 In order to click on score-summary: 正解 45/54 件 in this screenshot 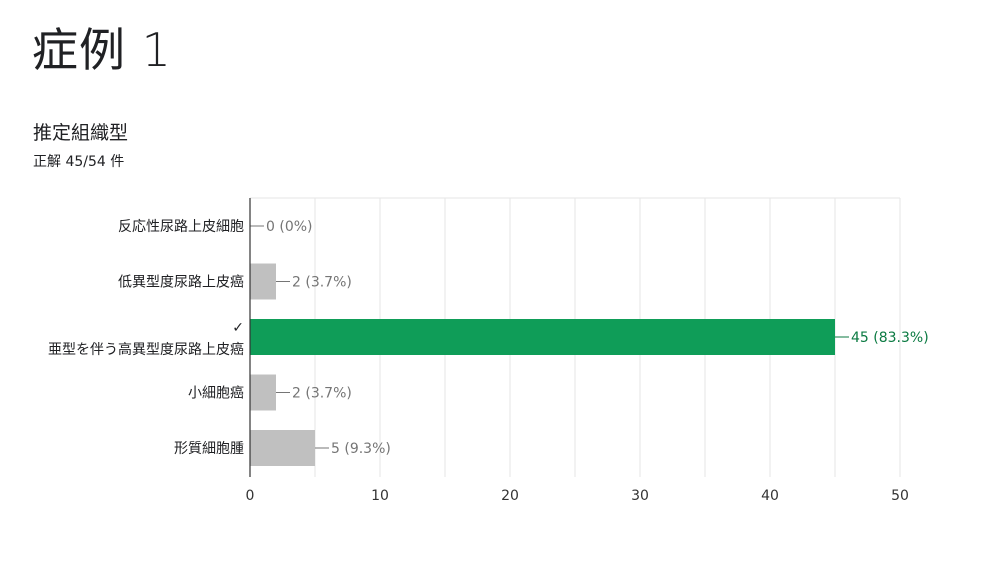, I will do `click(79, 162)`.